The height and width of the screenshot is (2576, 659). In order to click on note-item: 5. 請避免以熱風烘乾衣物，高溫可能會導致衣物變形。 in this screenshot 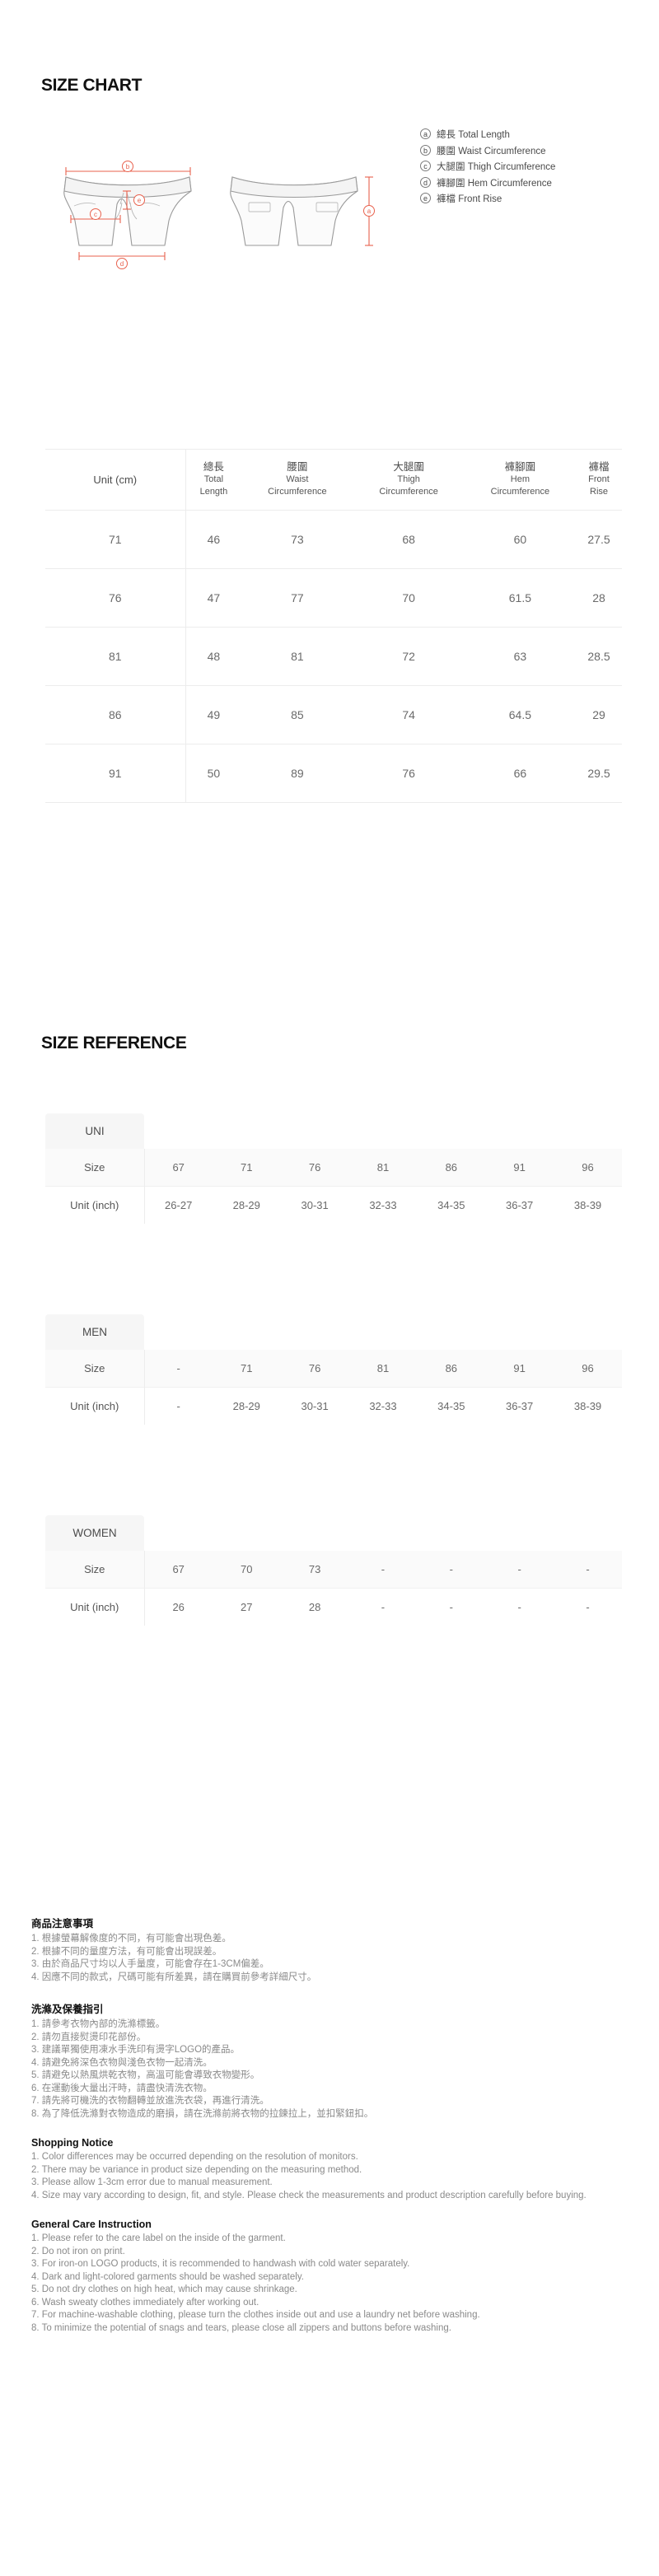, I will do `click(145, 2075)`.